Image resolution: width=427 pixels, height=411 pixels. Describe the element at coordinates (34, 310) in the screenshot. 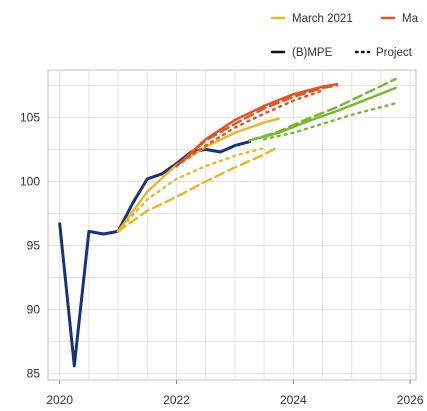

I see `y-tick-label: 90` at that location.